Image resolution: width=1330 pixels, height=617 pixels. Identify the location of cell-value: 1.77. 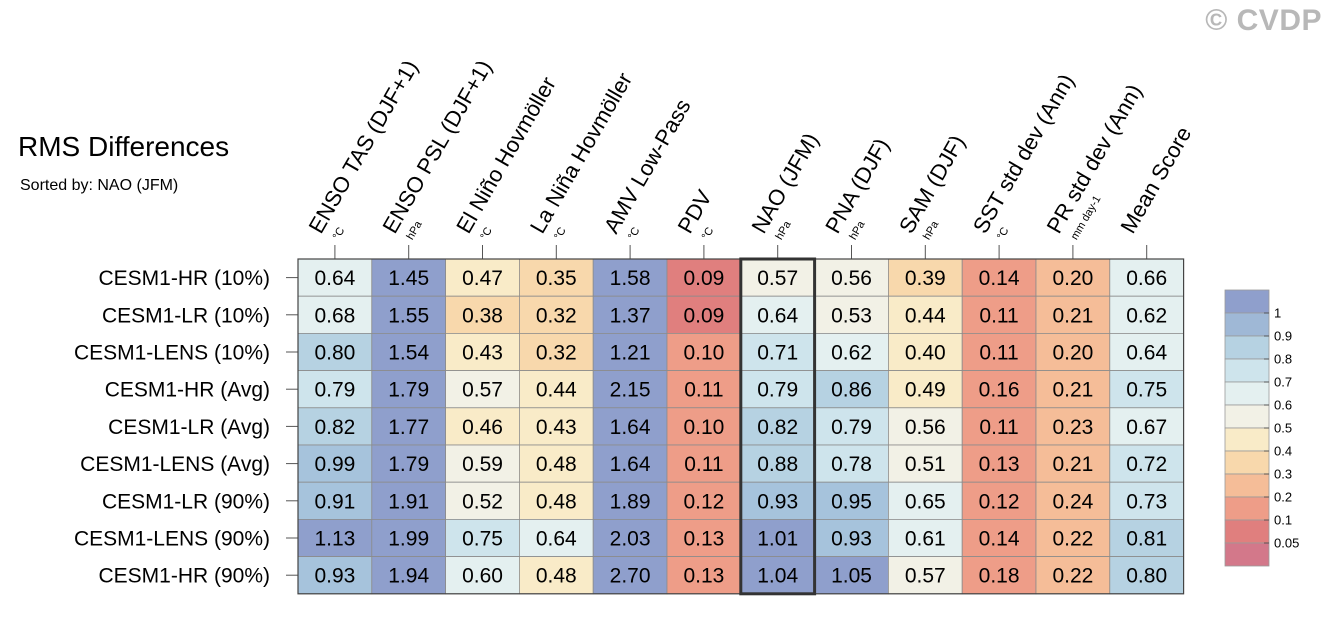
(408, 427).